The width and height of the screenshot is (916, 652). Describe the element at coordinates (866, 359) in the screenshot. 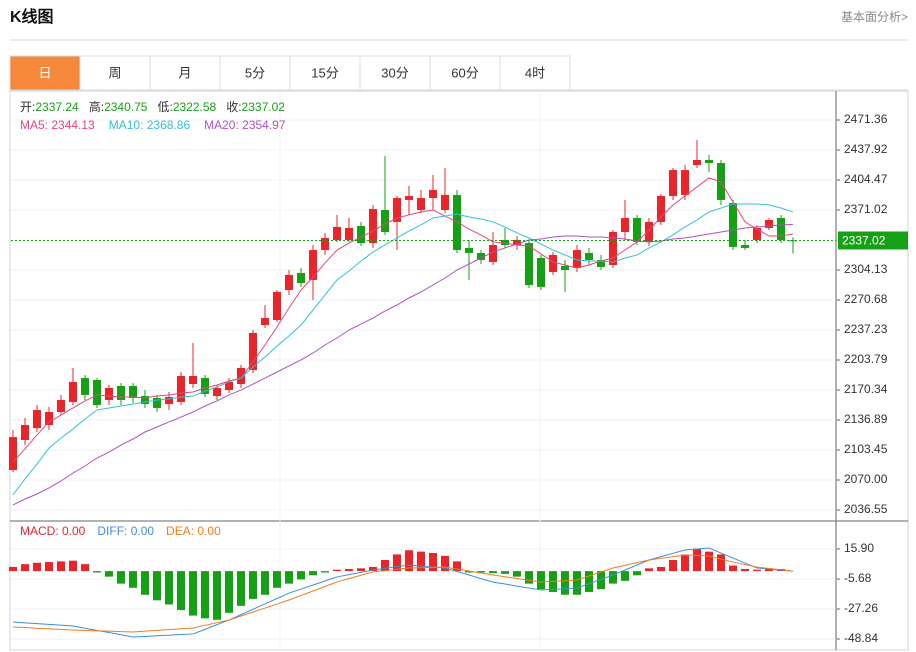

I see `y-tick-label: 2203.79` at that location.